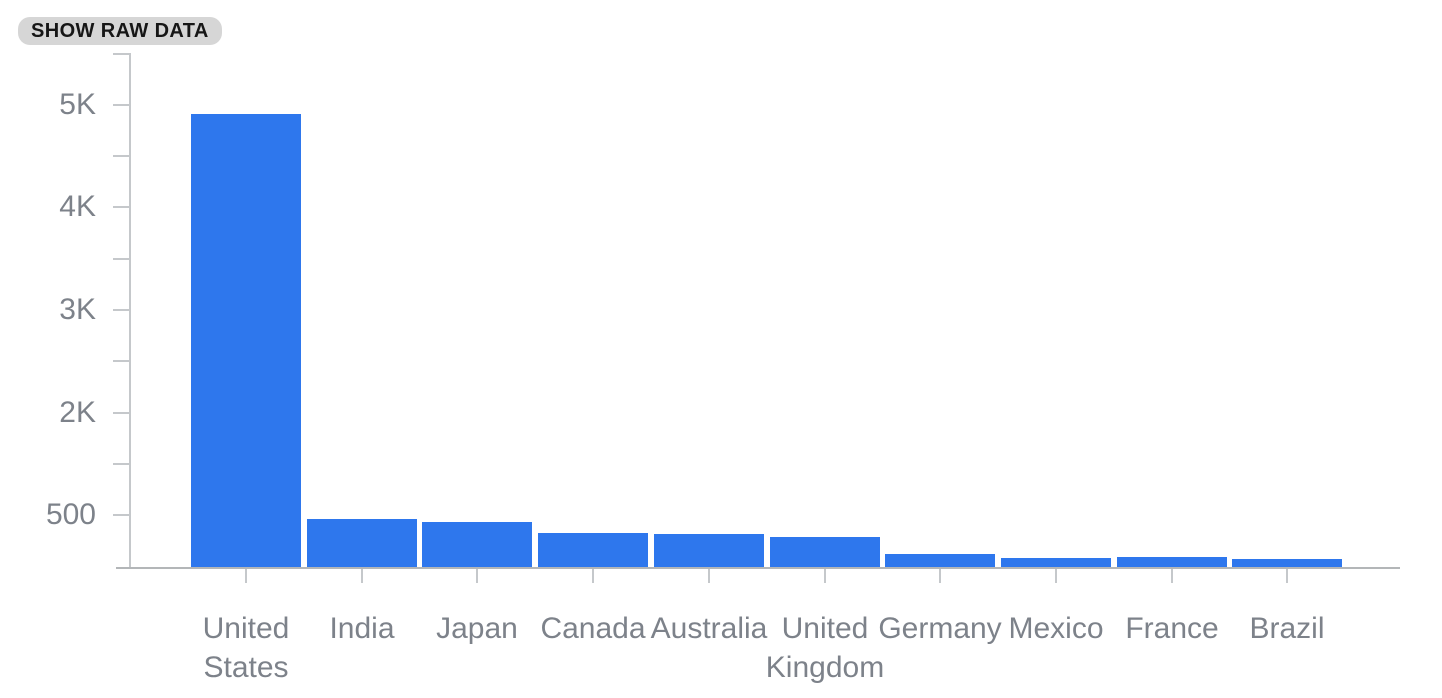 This screenshot has width=1442, height=698. I want to click on bar-canada, so click(593, 550).